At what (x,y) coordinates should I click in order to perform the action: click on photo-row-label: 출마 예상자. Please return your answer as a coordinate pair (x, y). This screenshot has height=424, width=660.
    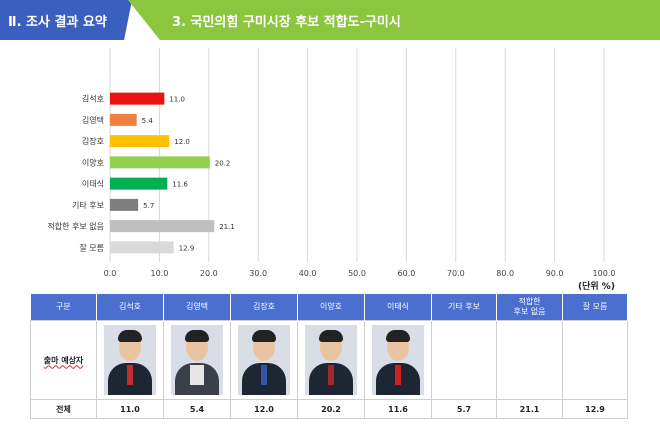
    Looking at the image, I should click on (63, 360).